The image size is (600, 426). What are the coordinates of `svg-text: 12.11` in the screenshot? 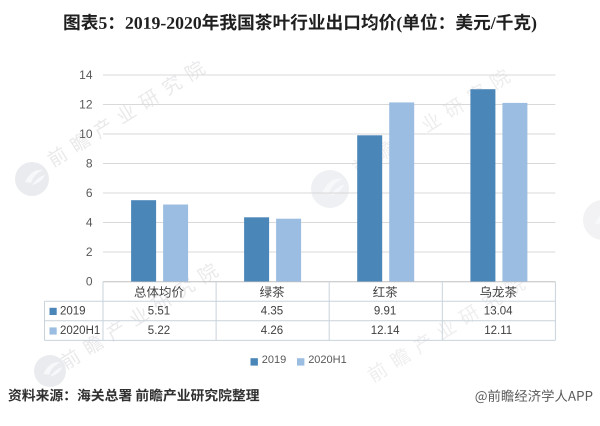 It's located at (498, 331).